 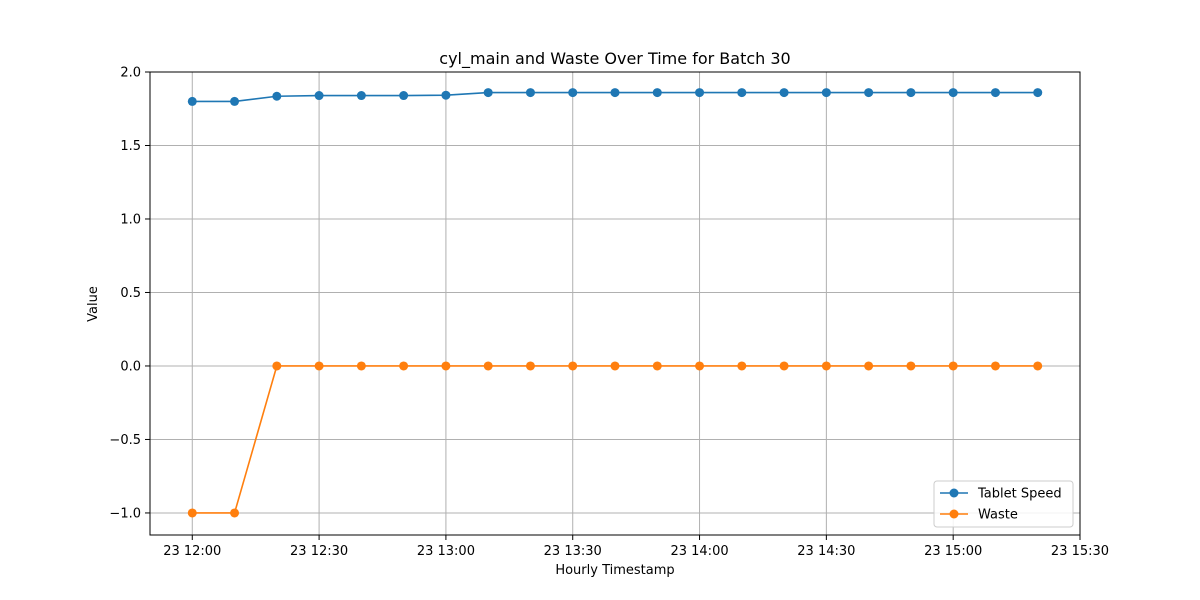 I want to click on y-tick-label: 1.0, so click(x=130, y=219).